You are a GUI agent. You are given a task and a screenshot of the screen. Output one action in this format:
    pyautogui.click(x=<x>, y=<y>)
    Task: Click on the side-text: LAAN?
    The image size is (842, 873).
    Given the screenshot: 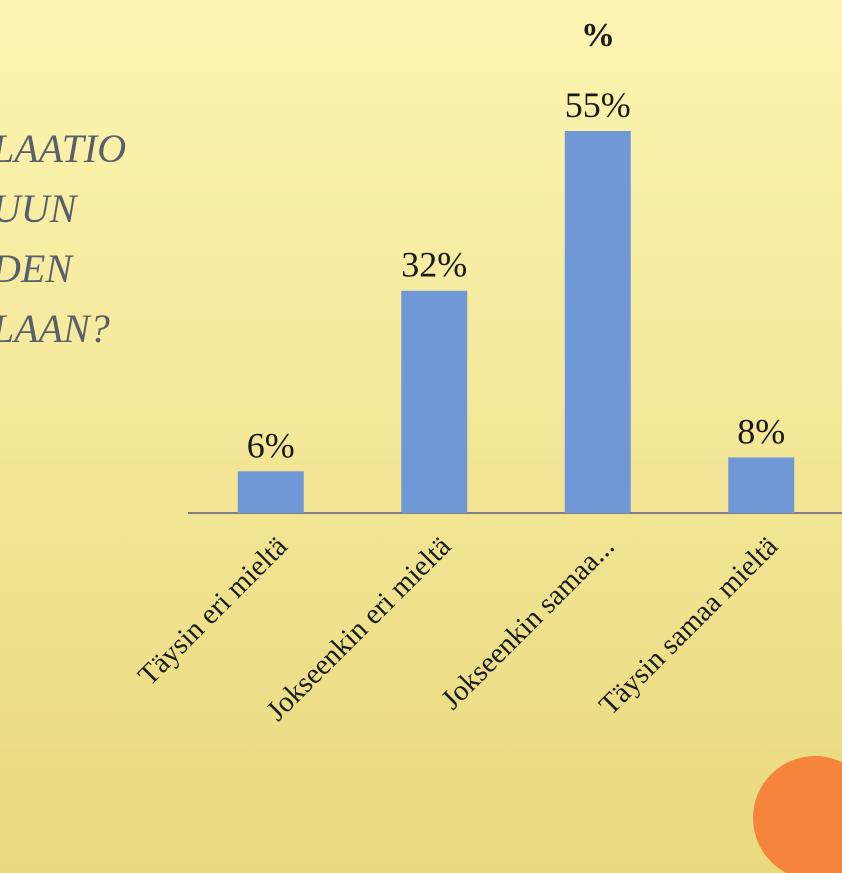 What is the action you would take?
    pyautogui.click(x=55, y=328)
    